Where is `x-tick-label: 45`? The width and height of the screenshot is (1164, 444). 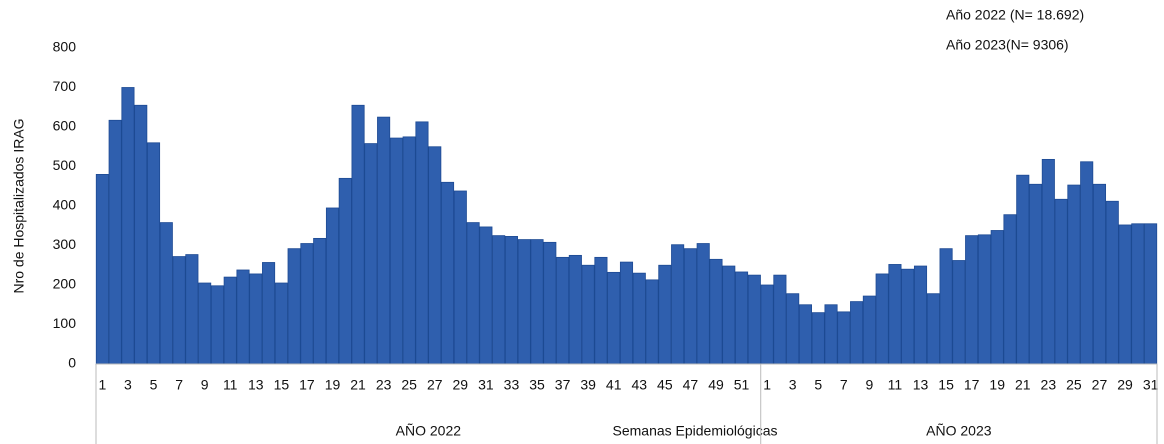 x-tick-label: 45 is located at coordinates (665, 385).